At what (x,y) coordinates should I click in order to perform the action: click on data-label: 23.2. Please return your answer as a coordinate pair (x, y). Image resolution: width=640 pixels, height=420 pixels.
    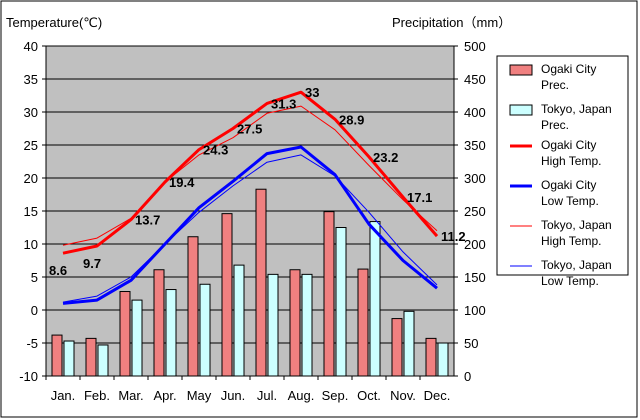
    Looking at the image, I should click on (385, 157).